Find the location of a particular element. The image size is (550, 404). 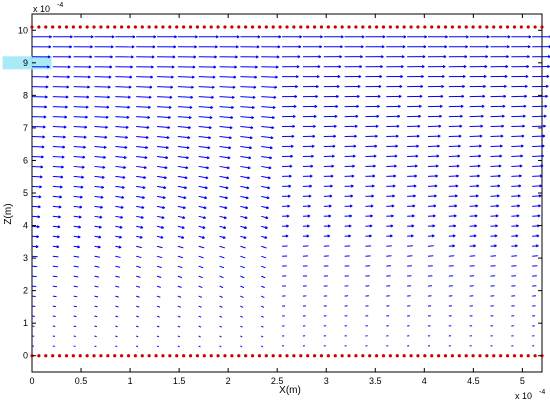

x-tick-label: 3.5 is located at coordinates (375, 381).